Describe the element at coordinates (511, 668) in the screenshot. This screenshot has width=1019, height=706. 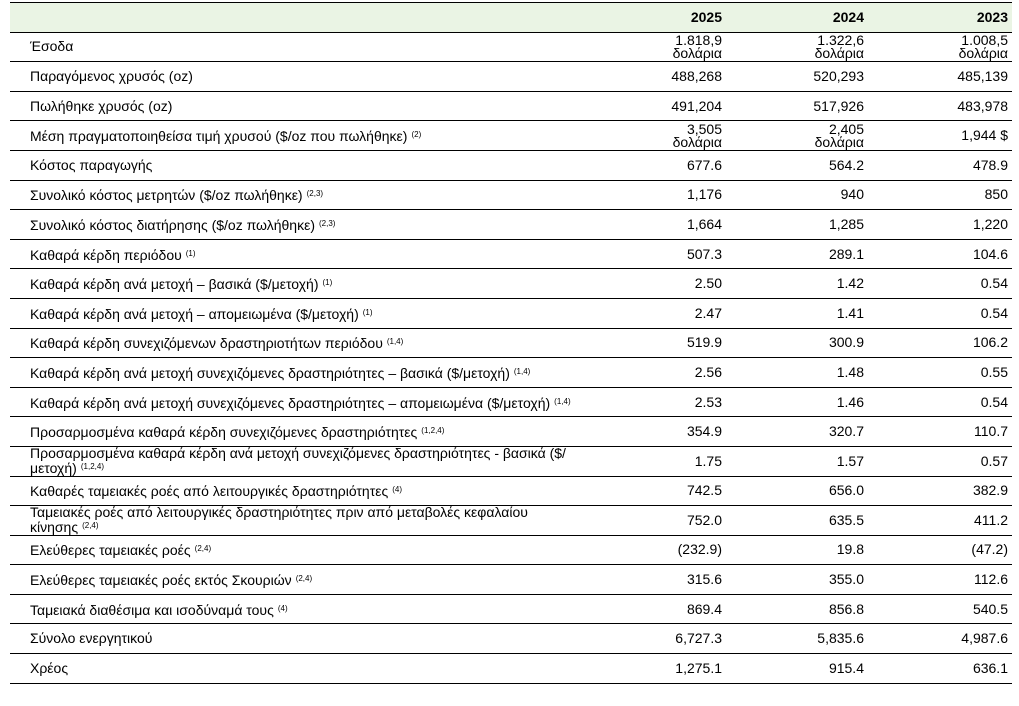
I see `table-row: Χρέος 1,275.1 915.4 636.1` at that location.